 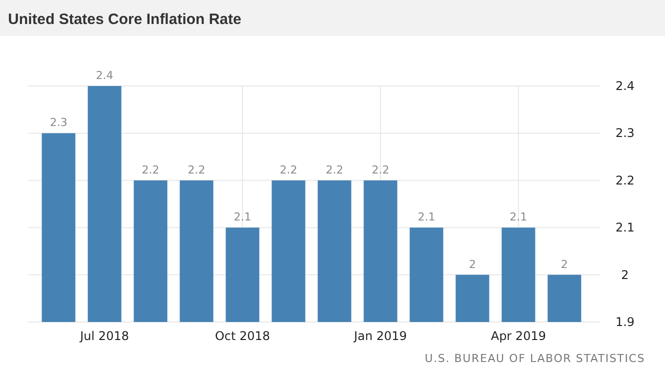 What do you see at coordinates (105, 75) in the screenshot?
I see `data-label: 2.4` at bounding box center [105, 75].